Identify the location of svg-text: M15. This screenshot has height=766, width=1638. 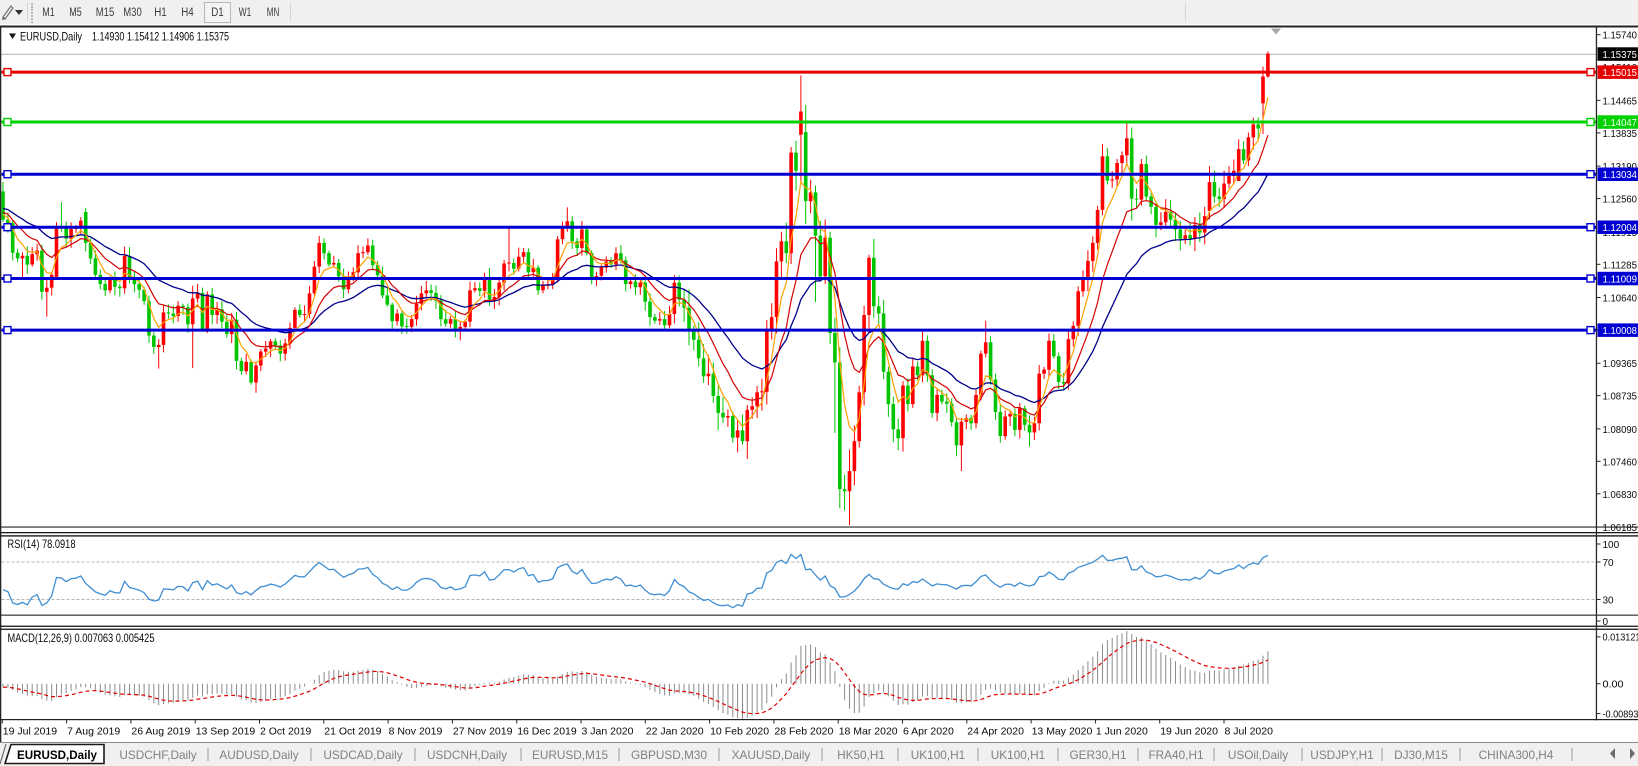
(105, 13).